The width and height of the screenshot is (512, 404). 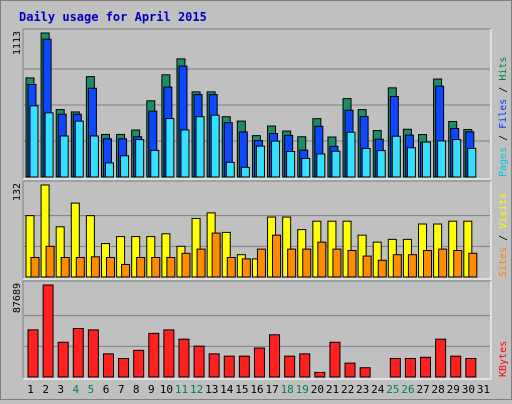 What do you see at coordinates (106, 389) in the screenshot?
I see `x-tick-day-6: 6` at bounding box center [106, 389].